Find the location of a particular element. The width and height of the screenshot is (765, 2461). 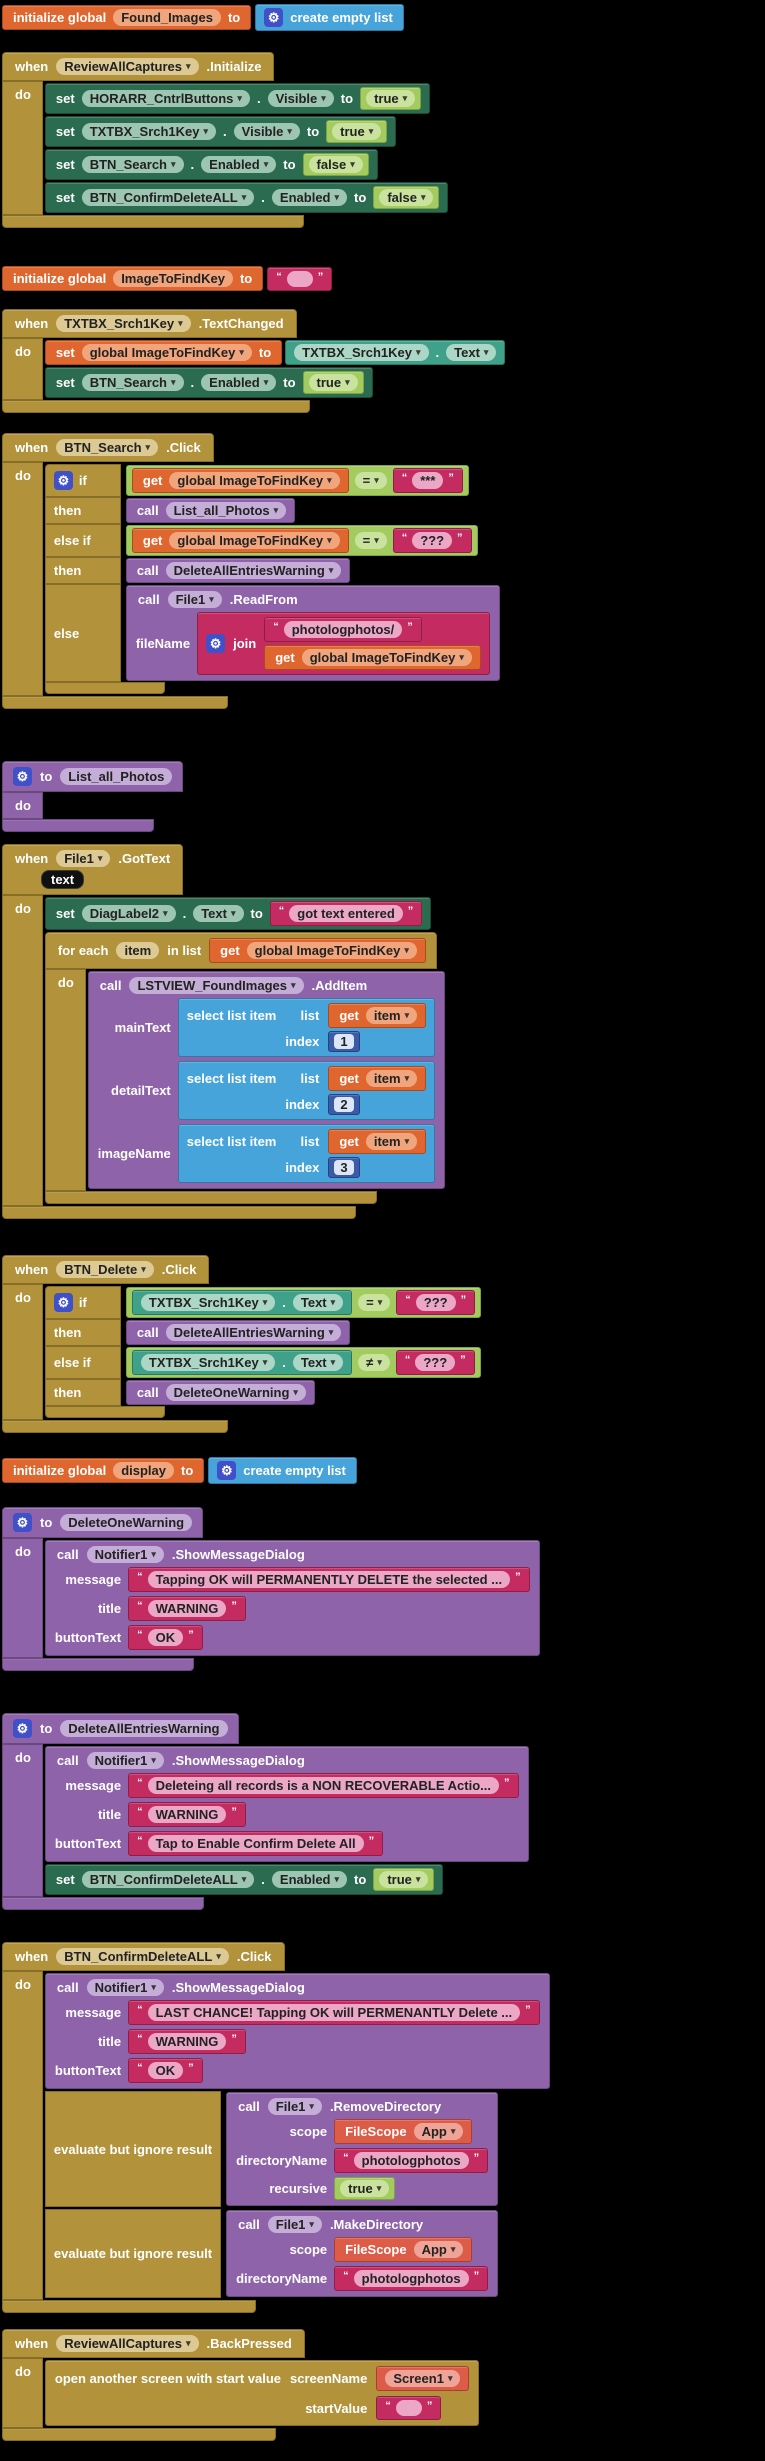

block-procedure-list-all-photos: ⚙ to List_all_Photos do is located at coordinates (93, 796).